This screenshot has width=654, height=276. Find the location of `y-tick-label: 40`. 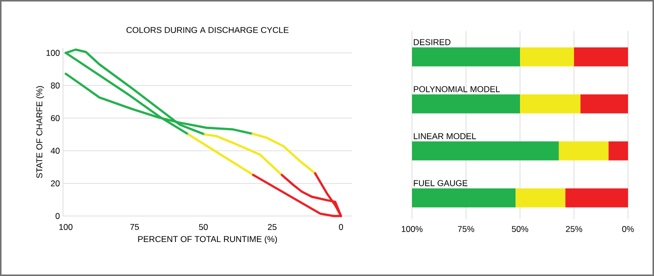

y-tick-label: 40 is located at coordinates (55, 151).